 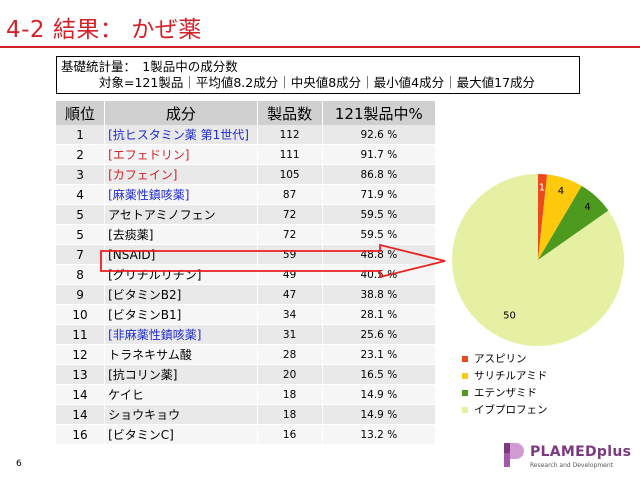 I want to click on cell-component: アセトアミノフェン, so click(x=181, y=214).